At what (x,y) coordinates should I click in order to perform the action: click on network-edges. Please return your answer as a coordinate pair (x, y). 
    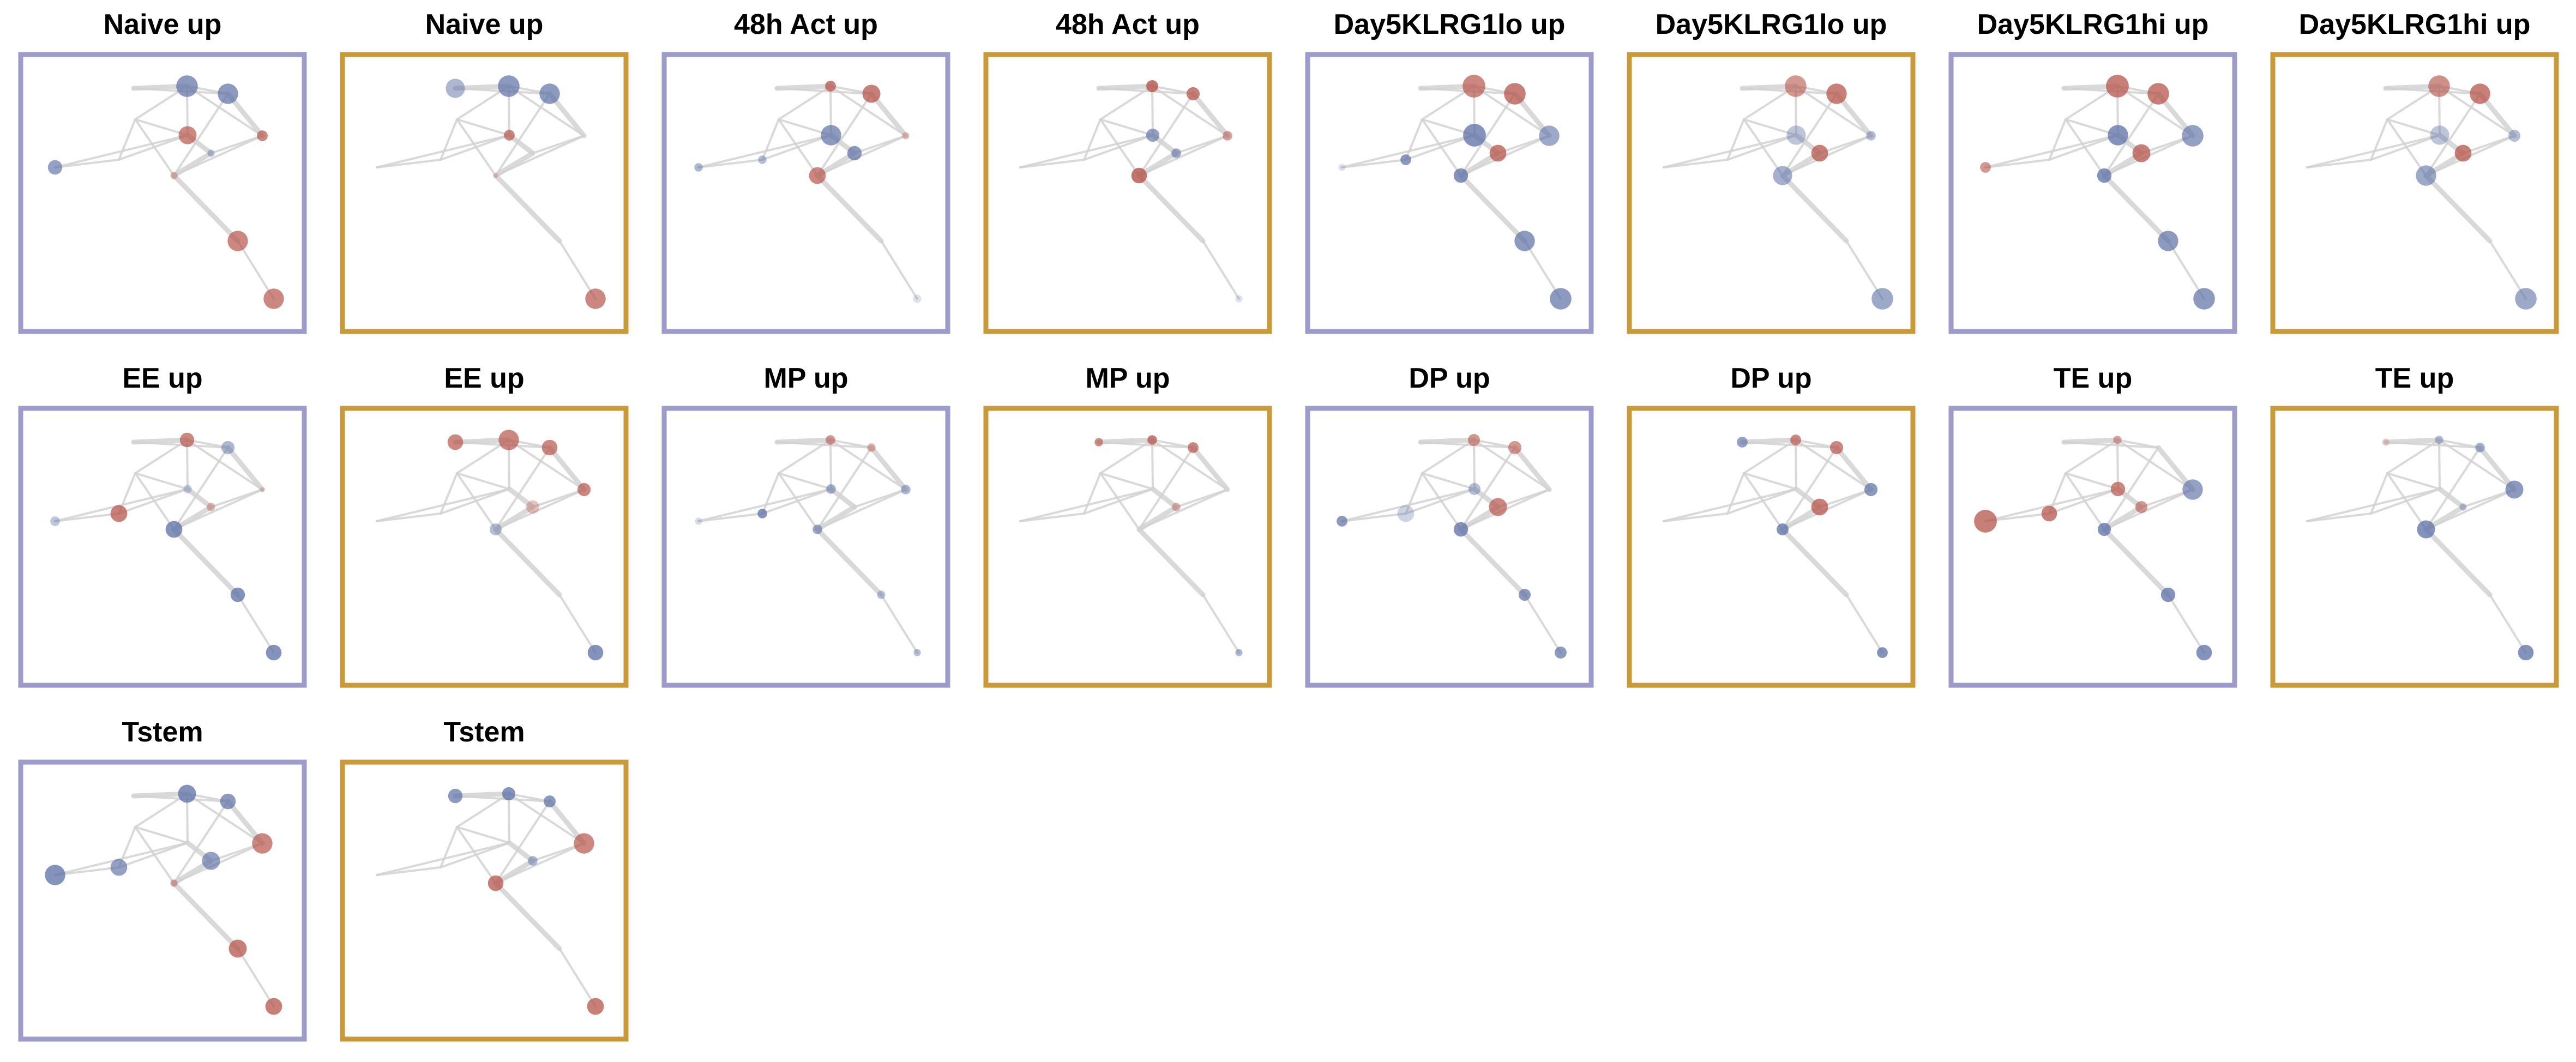
    Looking at the image, I should click on (1773, 545).